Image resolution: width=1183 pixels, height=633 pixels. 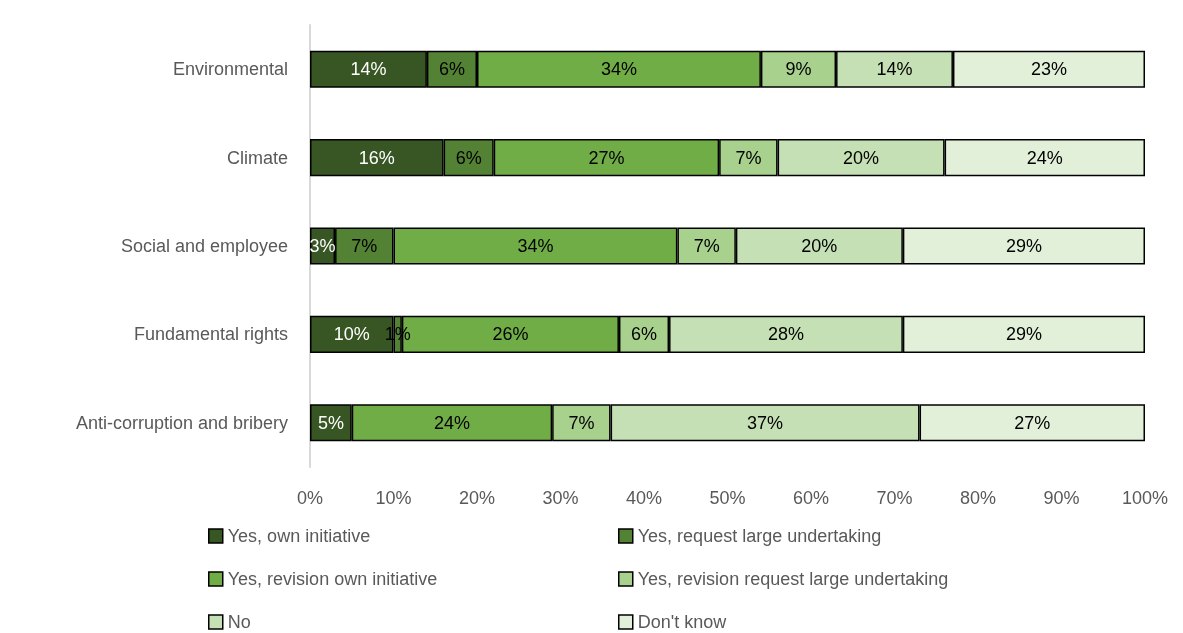 I want to click on x-tick-label: 20%, so click(x=477, y=498).